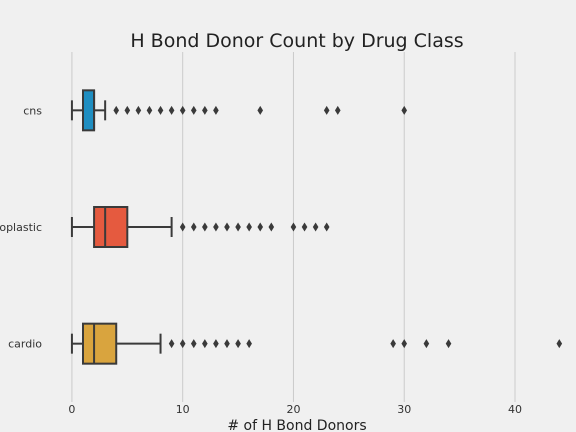 The height and width of the screenshot is (432, 576). Describe the element at coordinates (32, 110) in the screenshot. I see `y-tick-label: cns` at that location.